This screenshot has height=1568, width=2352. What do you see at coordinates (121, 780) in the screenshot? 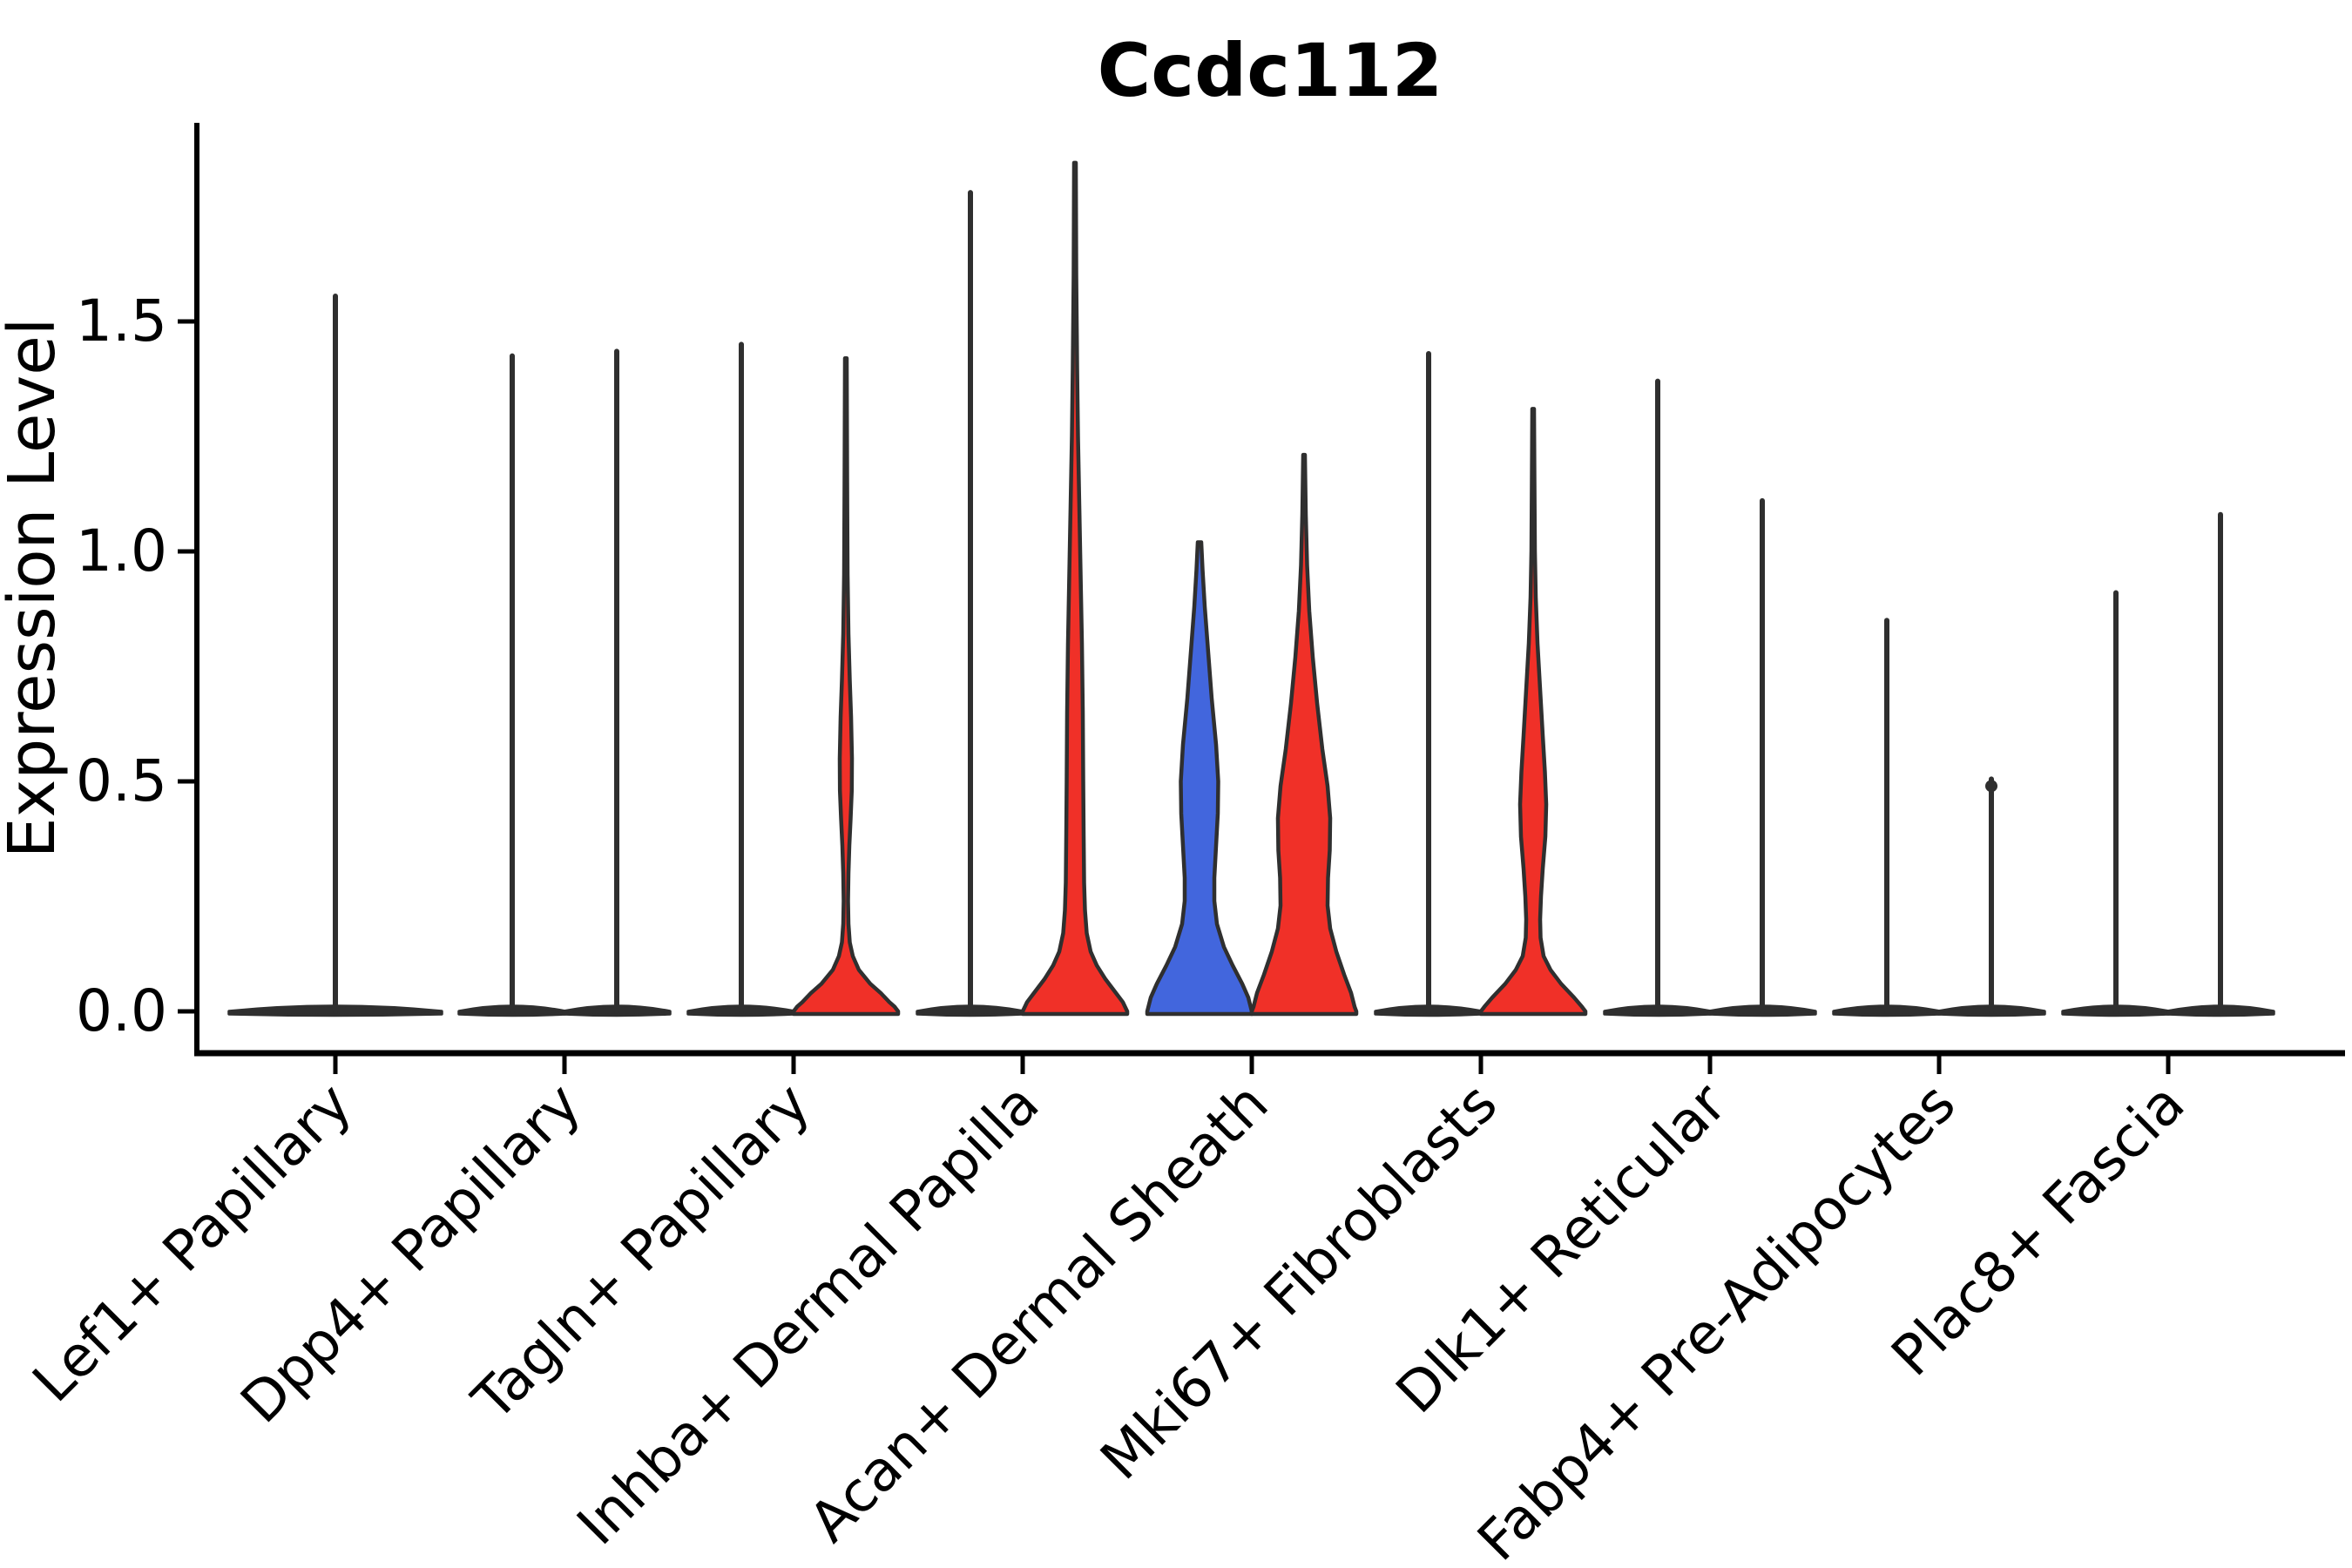
I see `y-tick-label: 0.5` at bounding box center [121, 780].